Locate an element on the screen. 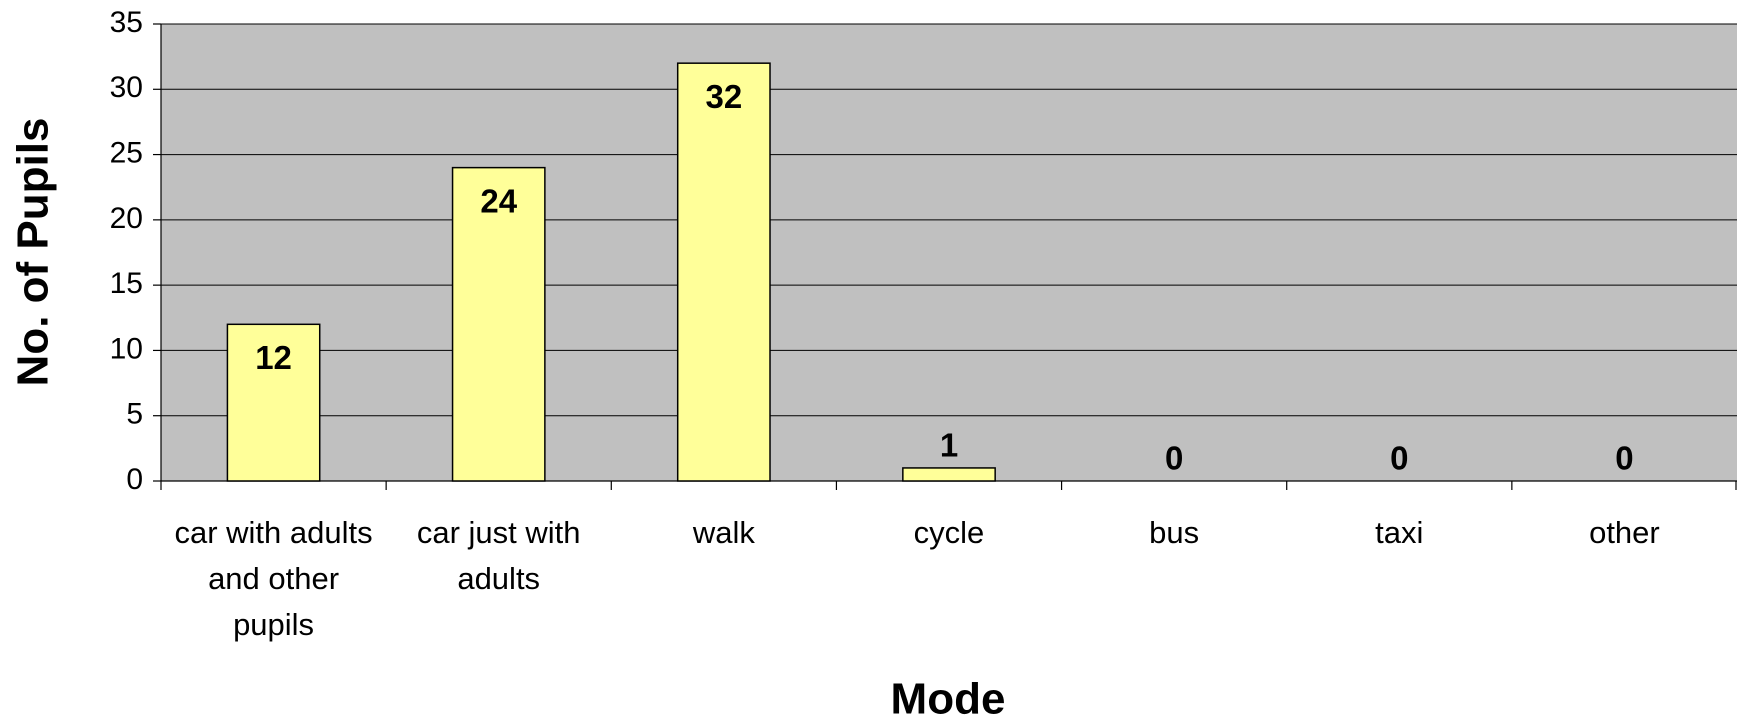  x-tick-label: car with adults and other pupils is located at coordinates (273, 578).